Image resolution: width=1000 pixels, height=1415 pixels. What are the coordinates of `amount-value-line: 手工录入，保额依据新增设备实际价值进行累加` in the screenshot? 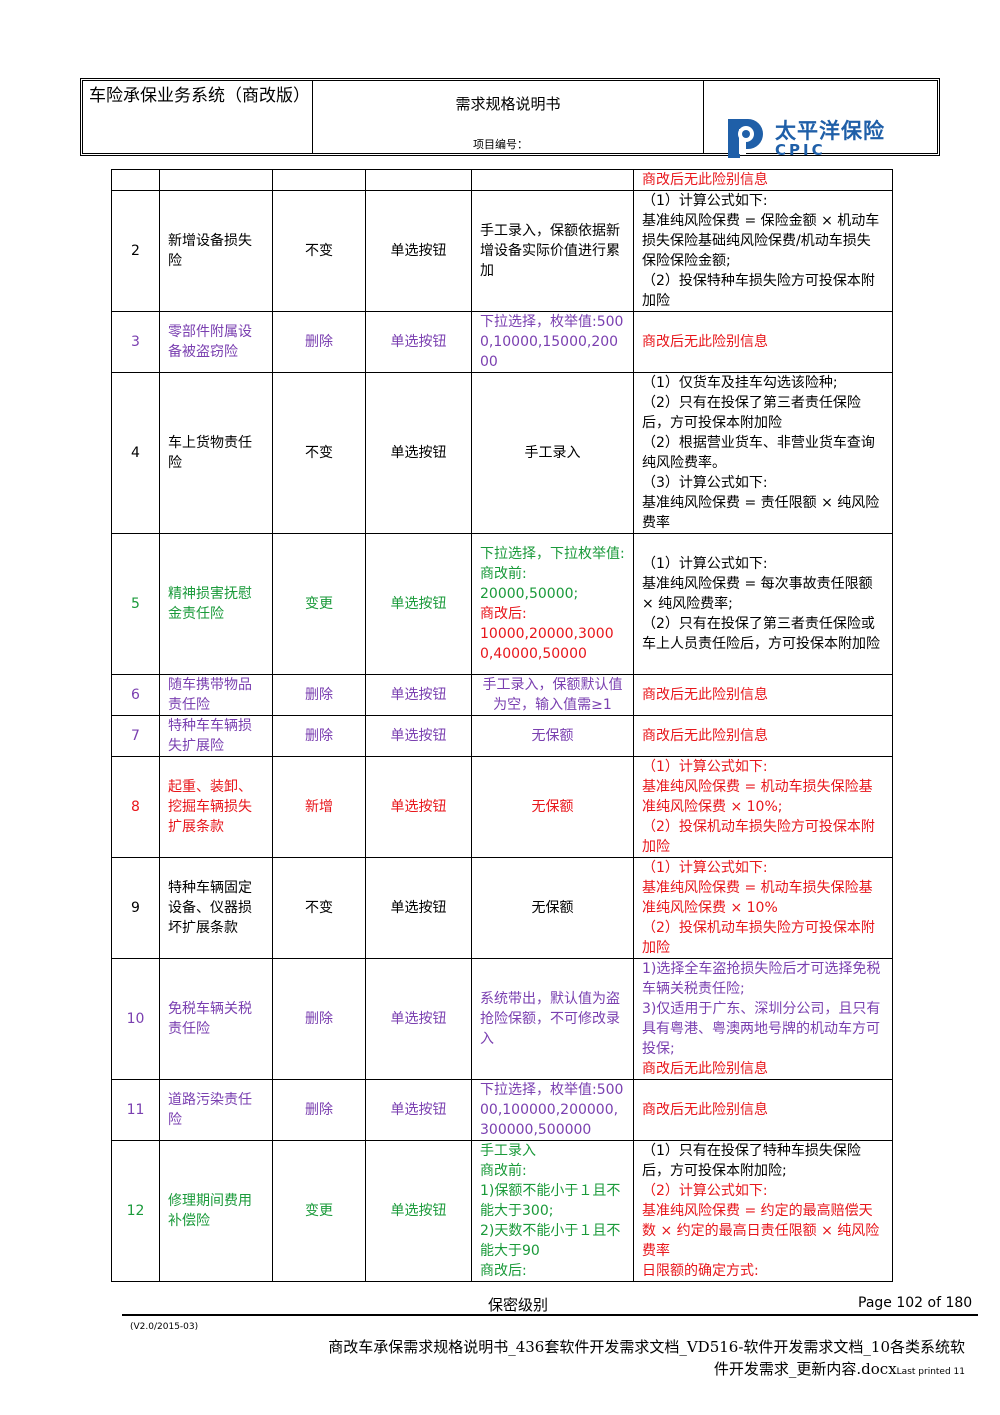 It's located at (550, 251).